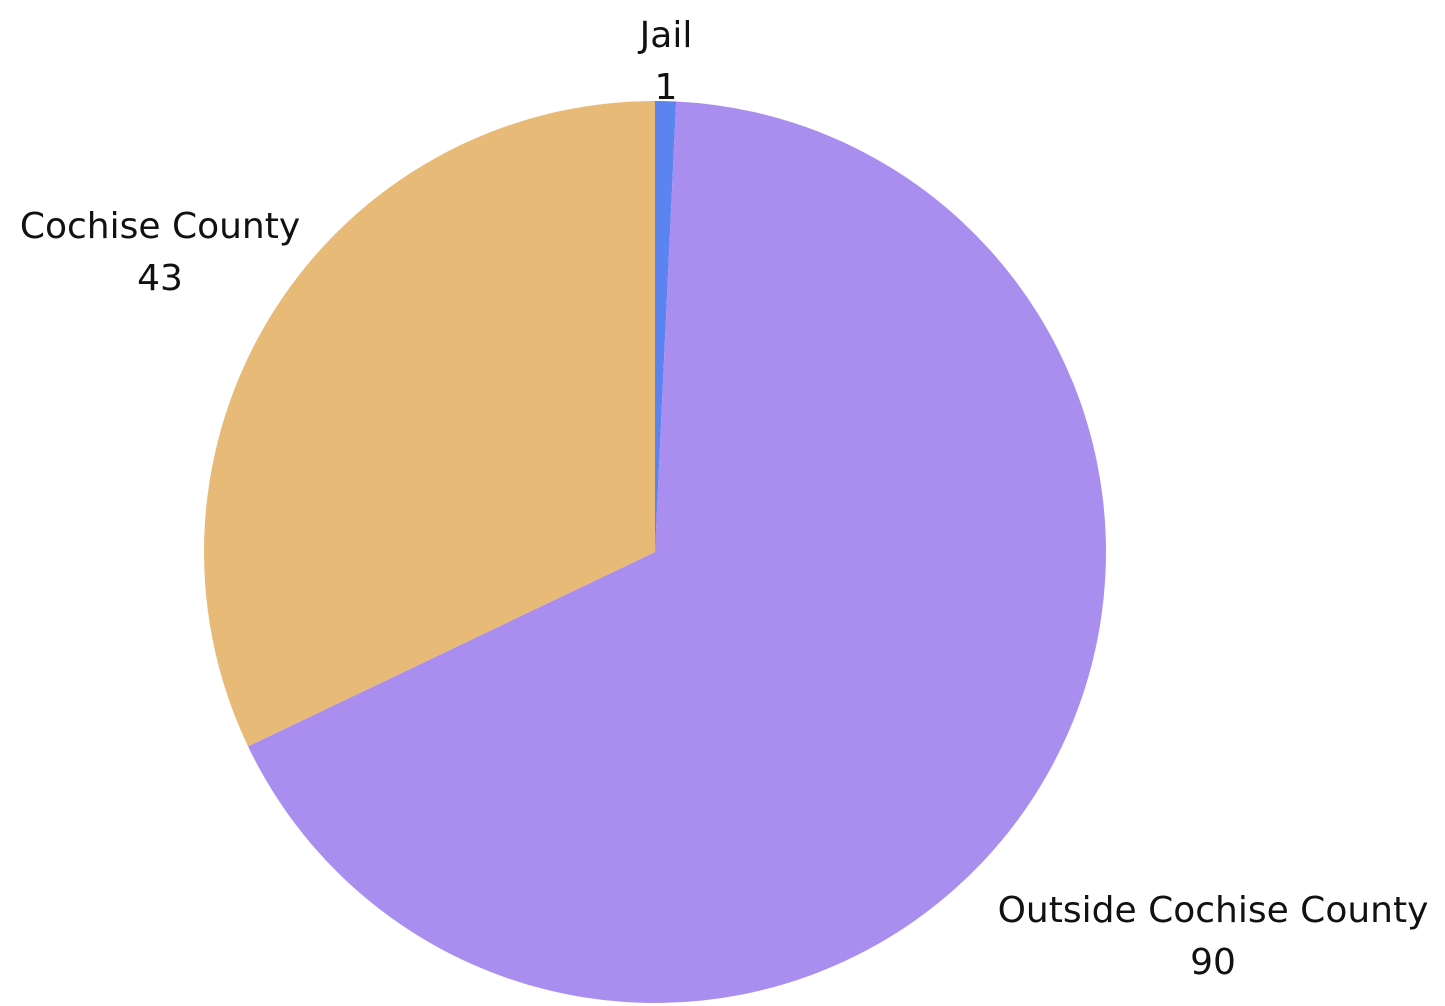 The height and width of the screenshot is (1006, 1445). What do you see at coordinates (666, 87) in the screenshot?
I see `slice-value-jail: 1` at bounding box center [666, 87].